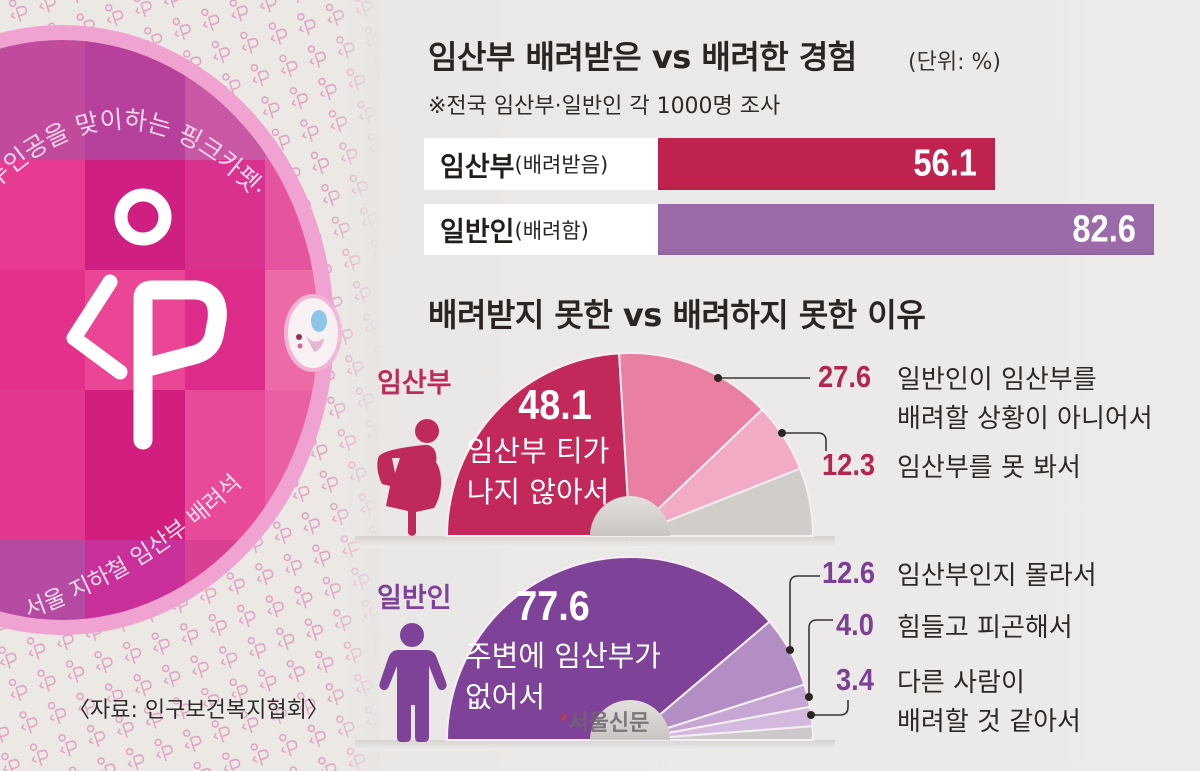 This screenshot has height=771, width=1200. I want to click on callout-line1: 임산부인지 몰라서, so click(997, 576).